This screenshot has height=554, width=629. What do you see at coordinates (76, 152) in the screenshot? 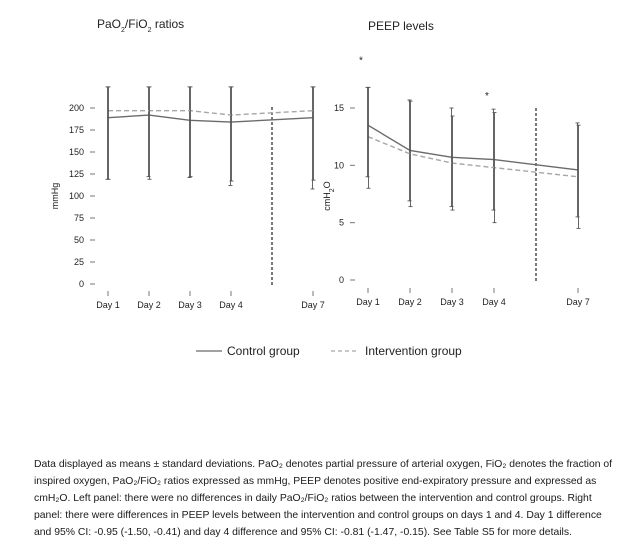
I see `y-tick-label: 150` at bounding box center [76, 152].